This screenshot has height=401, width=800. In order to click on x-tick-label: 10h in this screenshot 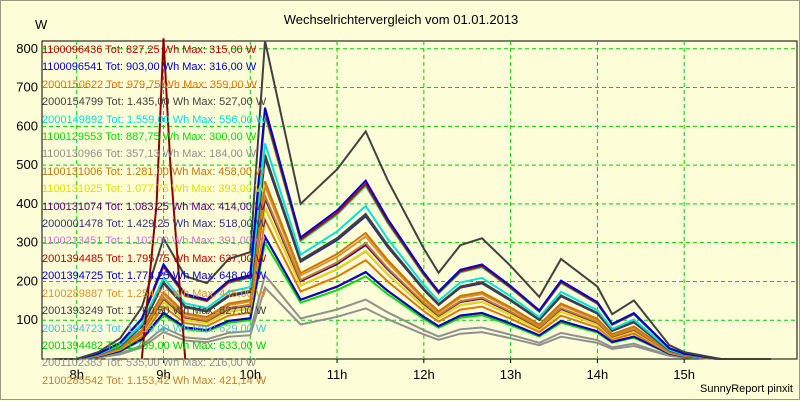, I will do `click(250, 374)`.